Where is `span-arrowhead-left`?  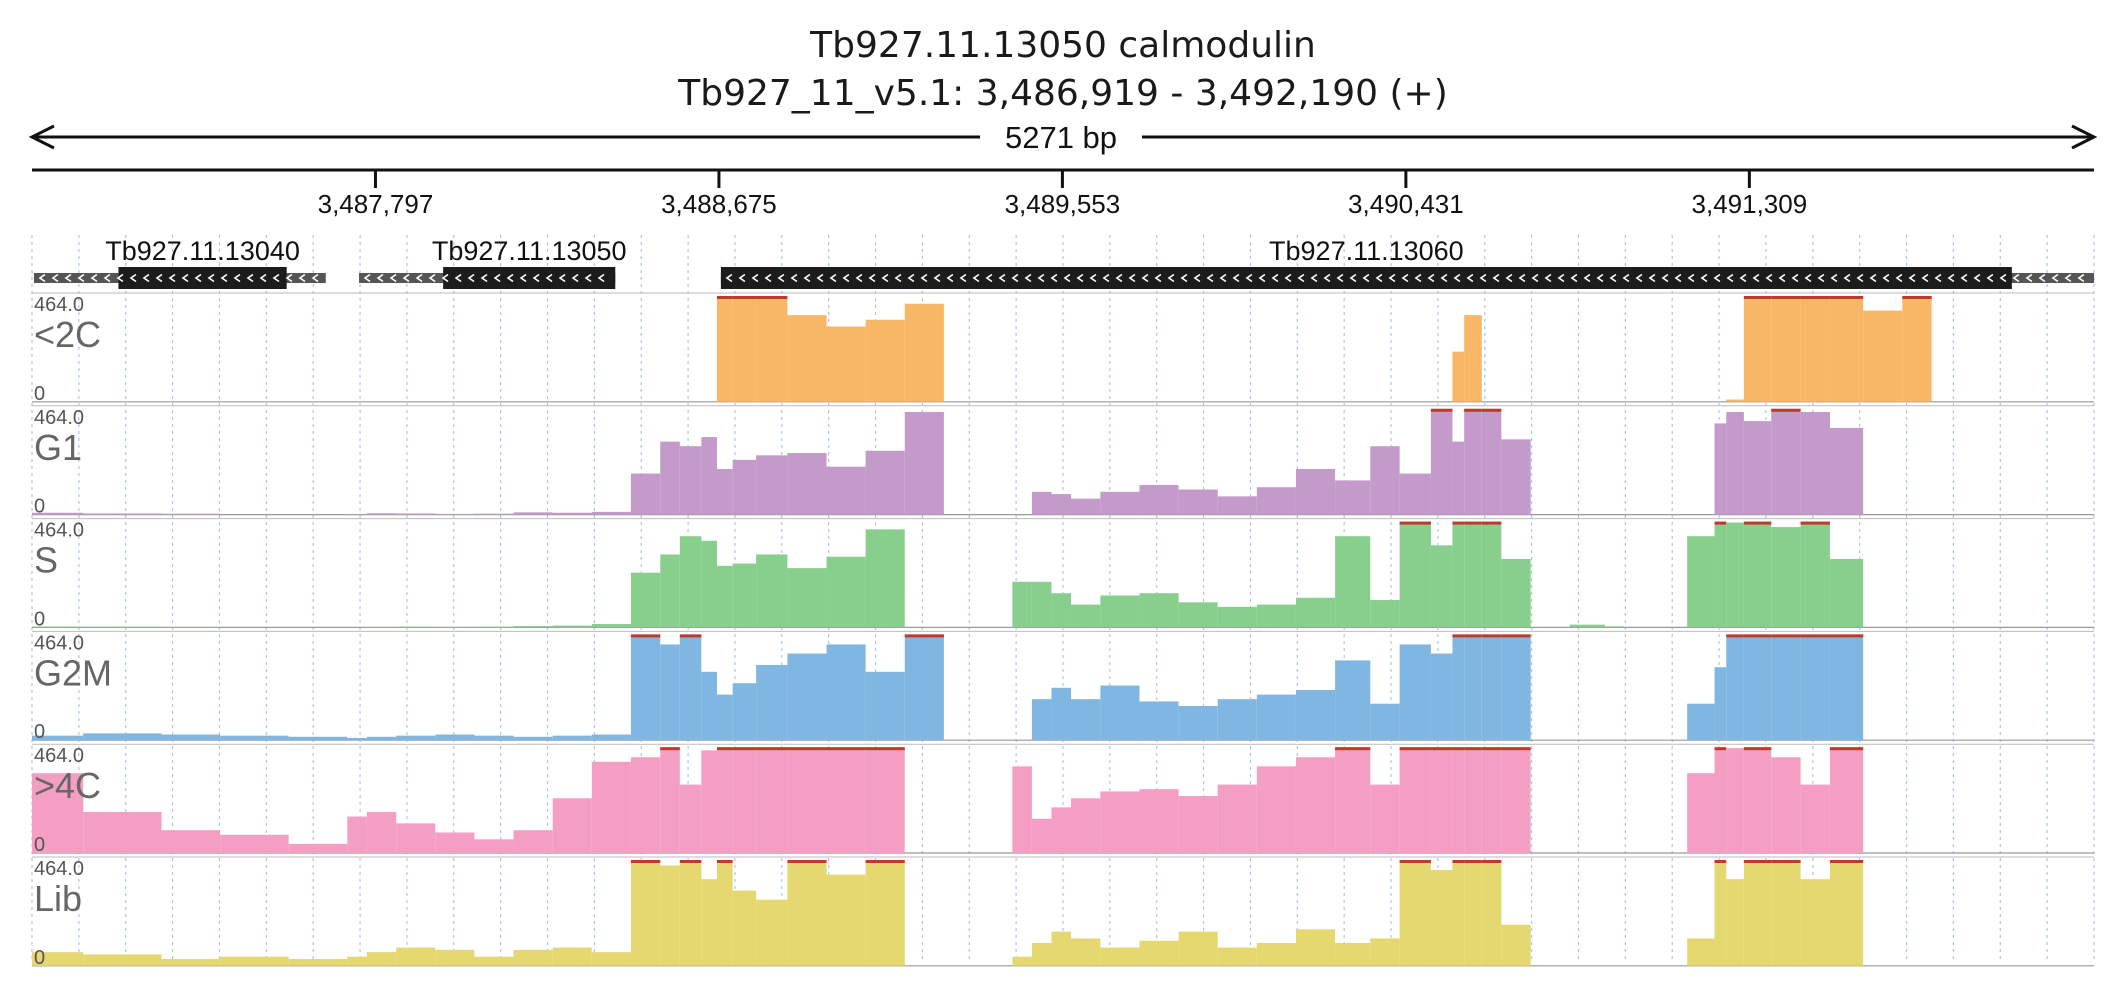
span-arrowhead-left is located at coordinates (41, 137).